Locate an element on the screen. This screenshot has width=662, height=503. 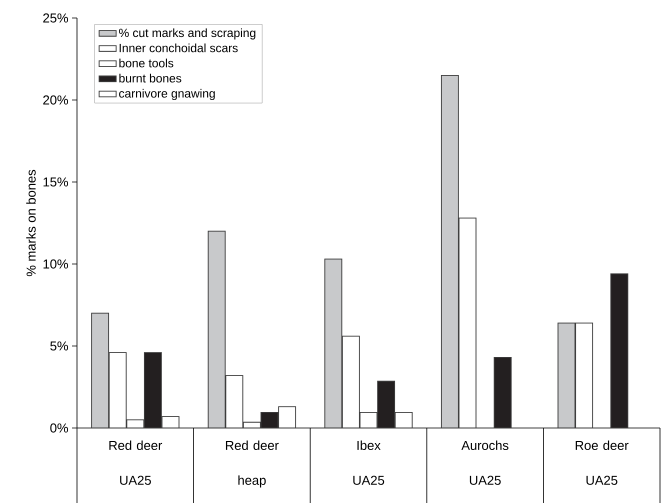
legend-label: Inner conchoidal scars is located at coordinates (179, 47).